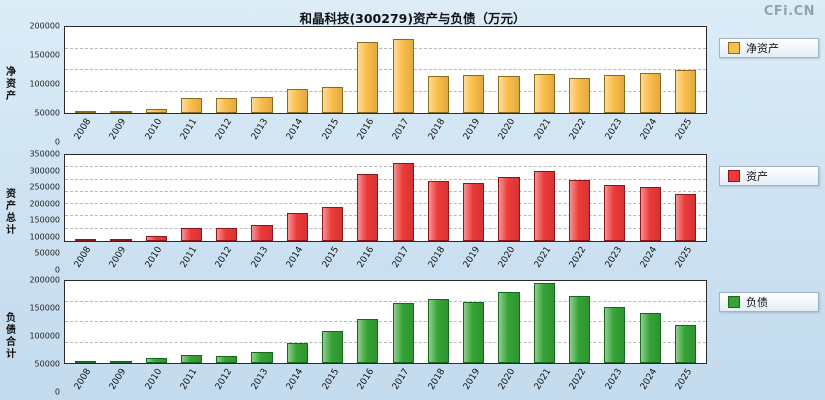  What do you see at coordinates (297, 352) in the screenshot?
I see `total-liabilities-bar-2014` at bounding box center [297, 352].